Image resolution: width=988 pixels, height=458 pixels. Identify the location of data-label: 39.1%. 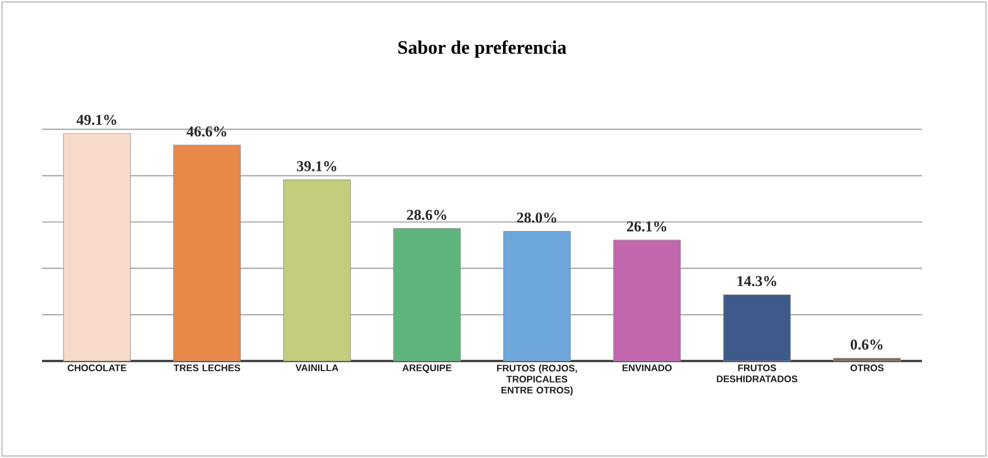
(316, 166).